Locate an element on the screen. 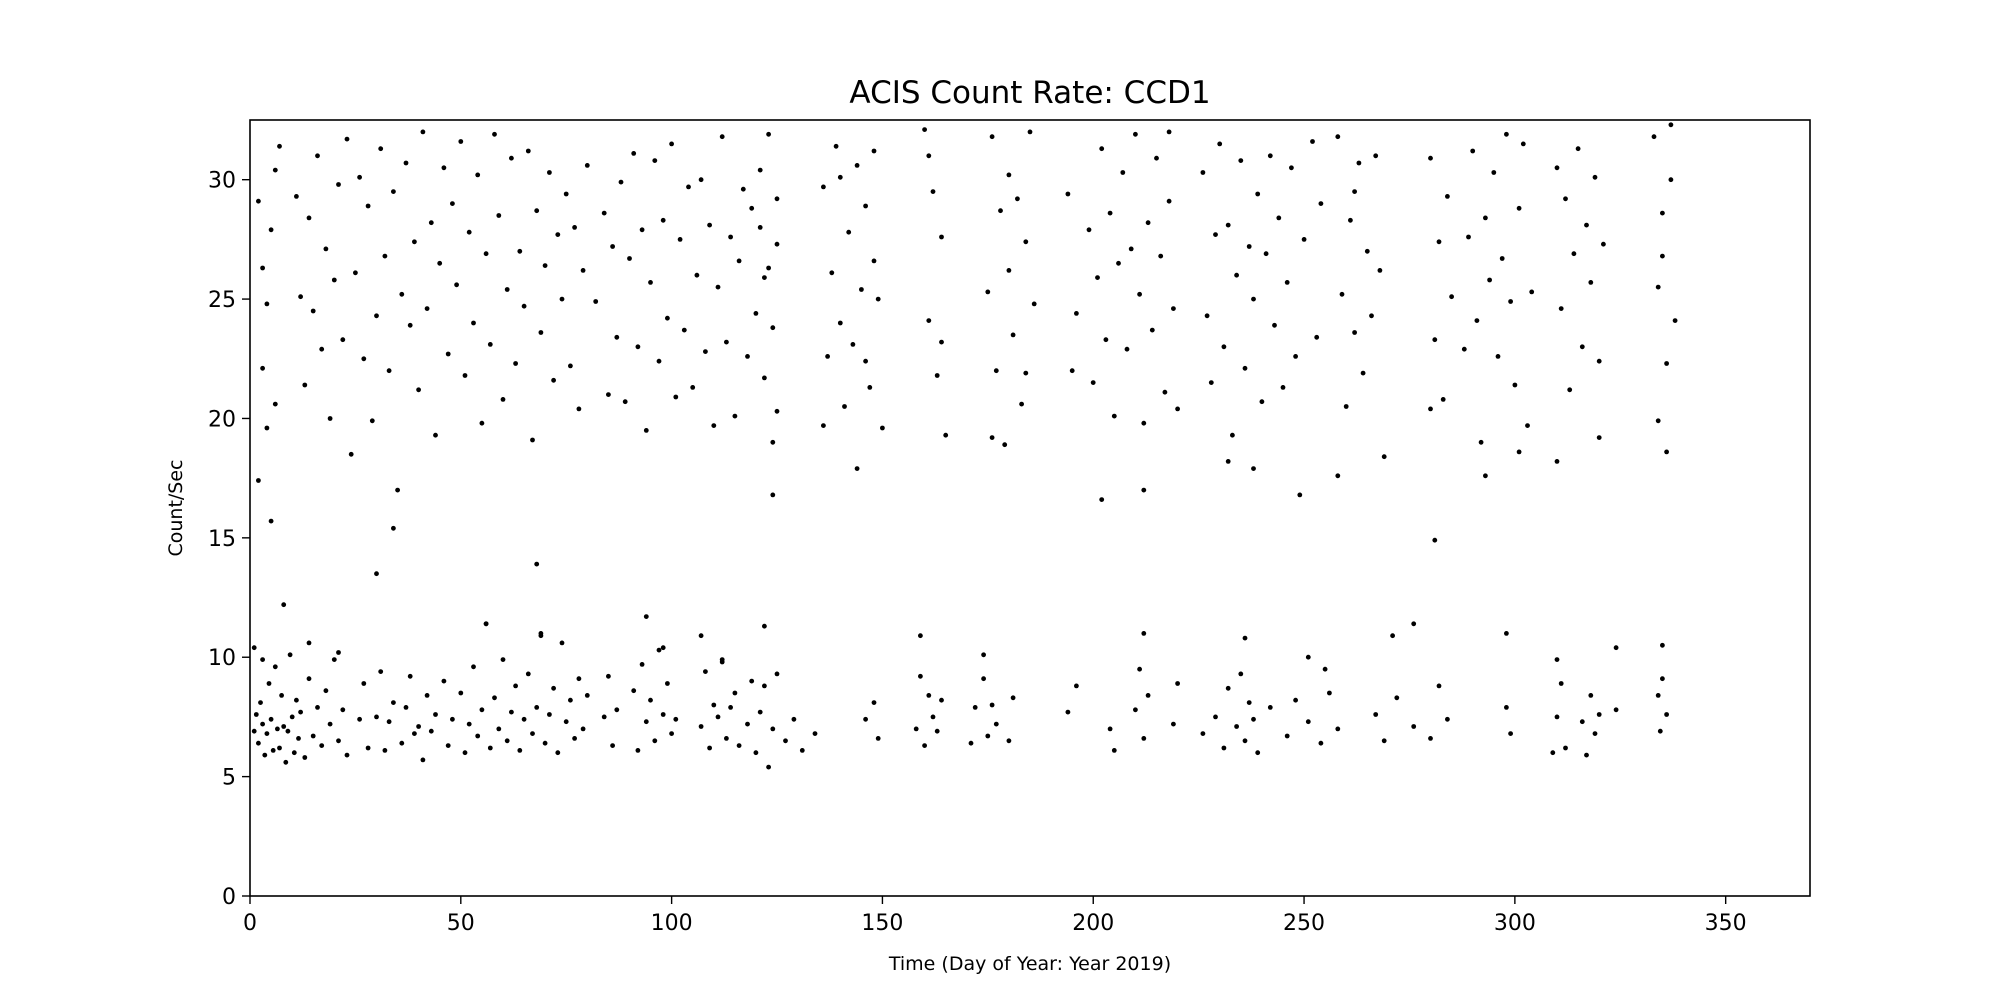 Image resolution: width=2000 pixels, height=1000 pixels. x-tick-label: 50 is located at coordinates (461, 923).